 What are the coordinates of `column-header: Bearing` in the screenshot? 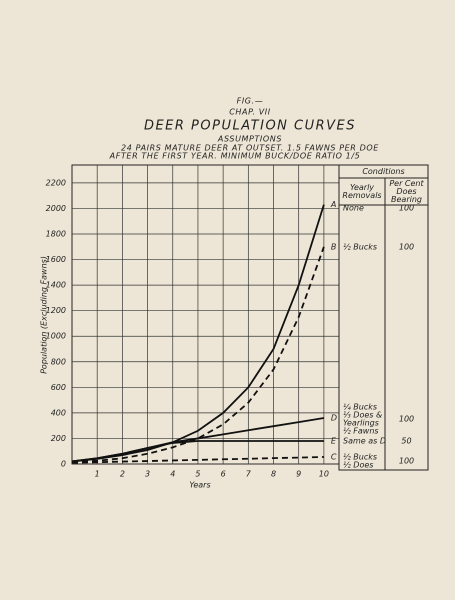 It's located at (406, 199).